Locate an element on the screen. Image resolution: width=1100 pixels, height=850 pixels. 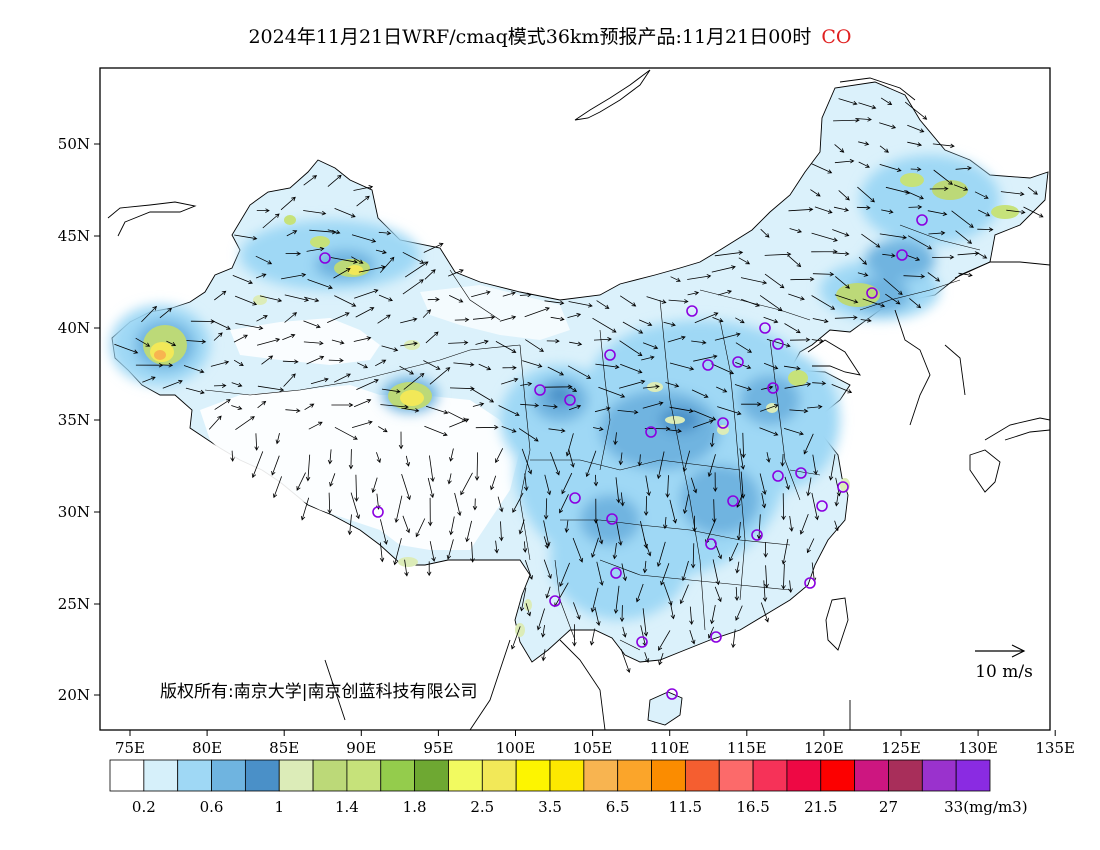
latitude-axis: 50N 45N 40N 35N 30N 25N 20N is located at coordinates (79, 419).